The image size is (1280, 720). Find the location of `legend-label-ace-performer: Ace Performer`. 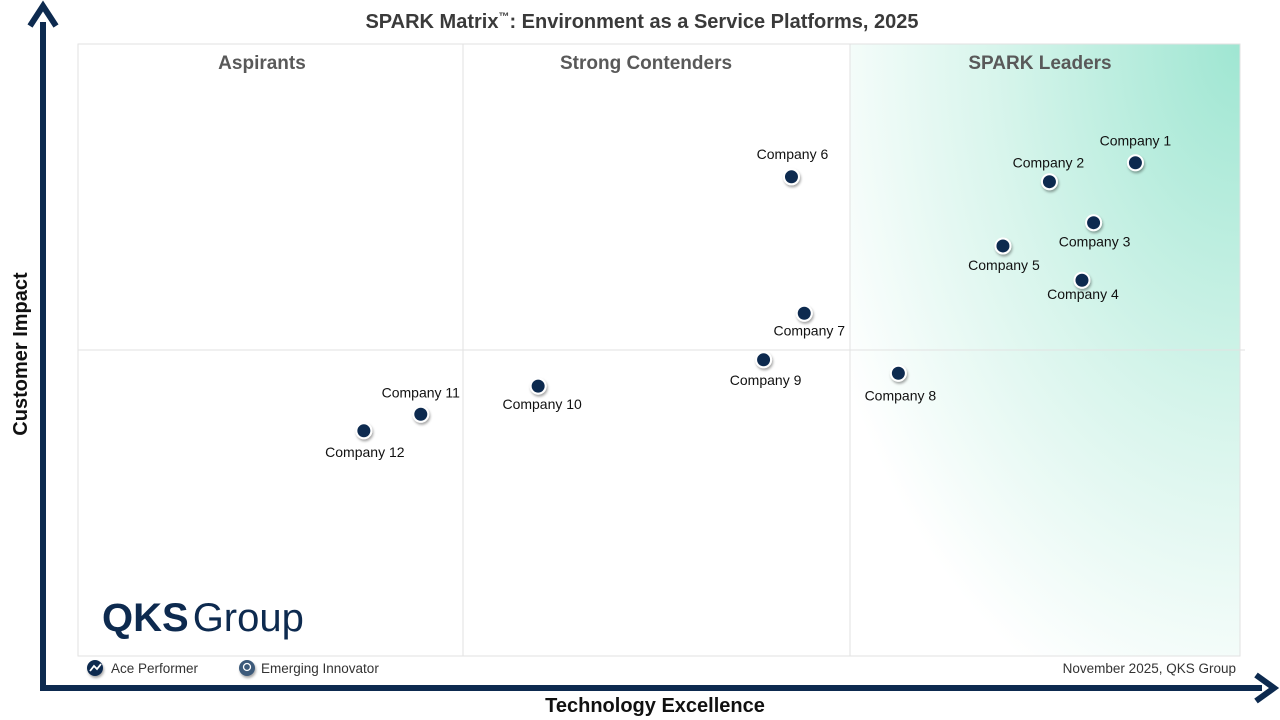

legend-label-ace-performer: Ace Performer is located at coordinates (155, 668).